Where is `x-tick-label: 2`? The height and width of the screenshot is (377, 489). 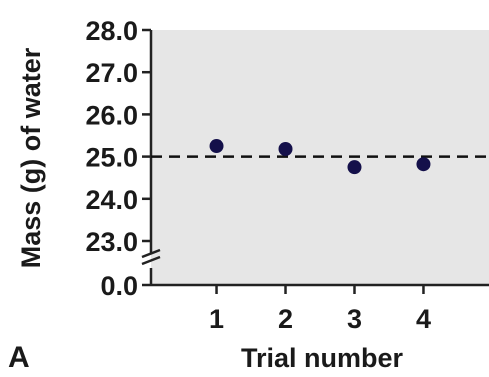
x-tick-label: 2 is located at coordinates (285, 319).